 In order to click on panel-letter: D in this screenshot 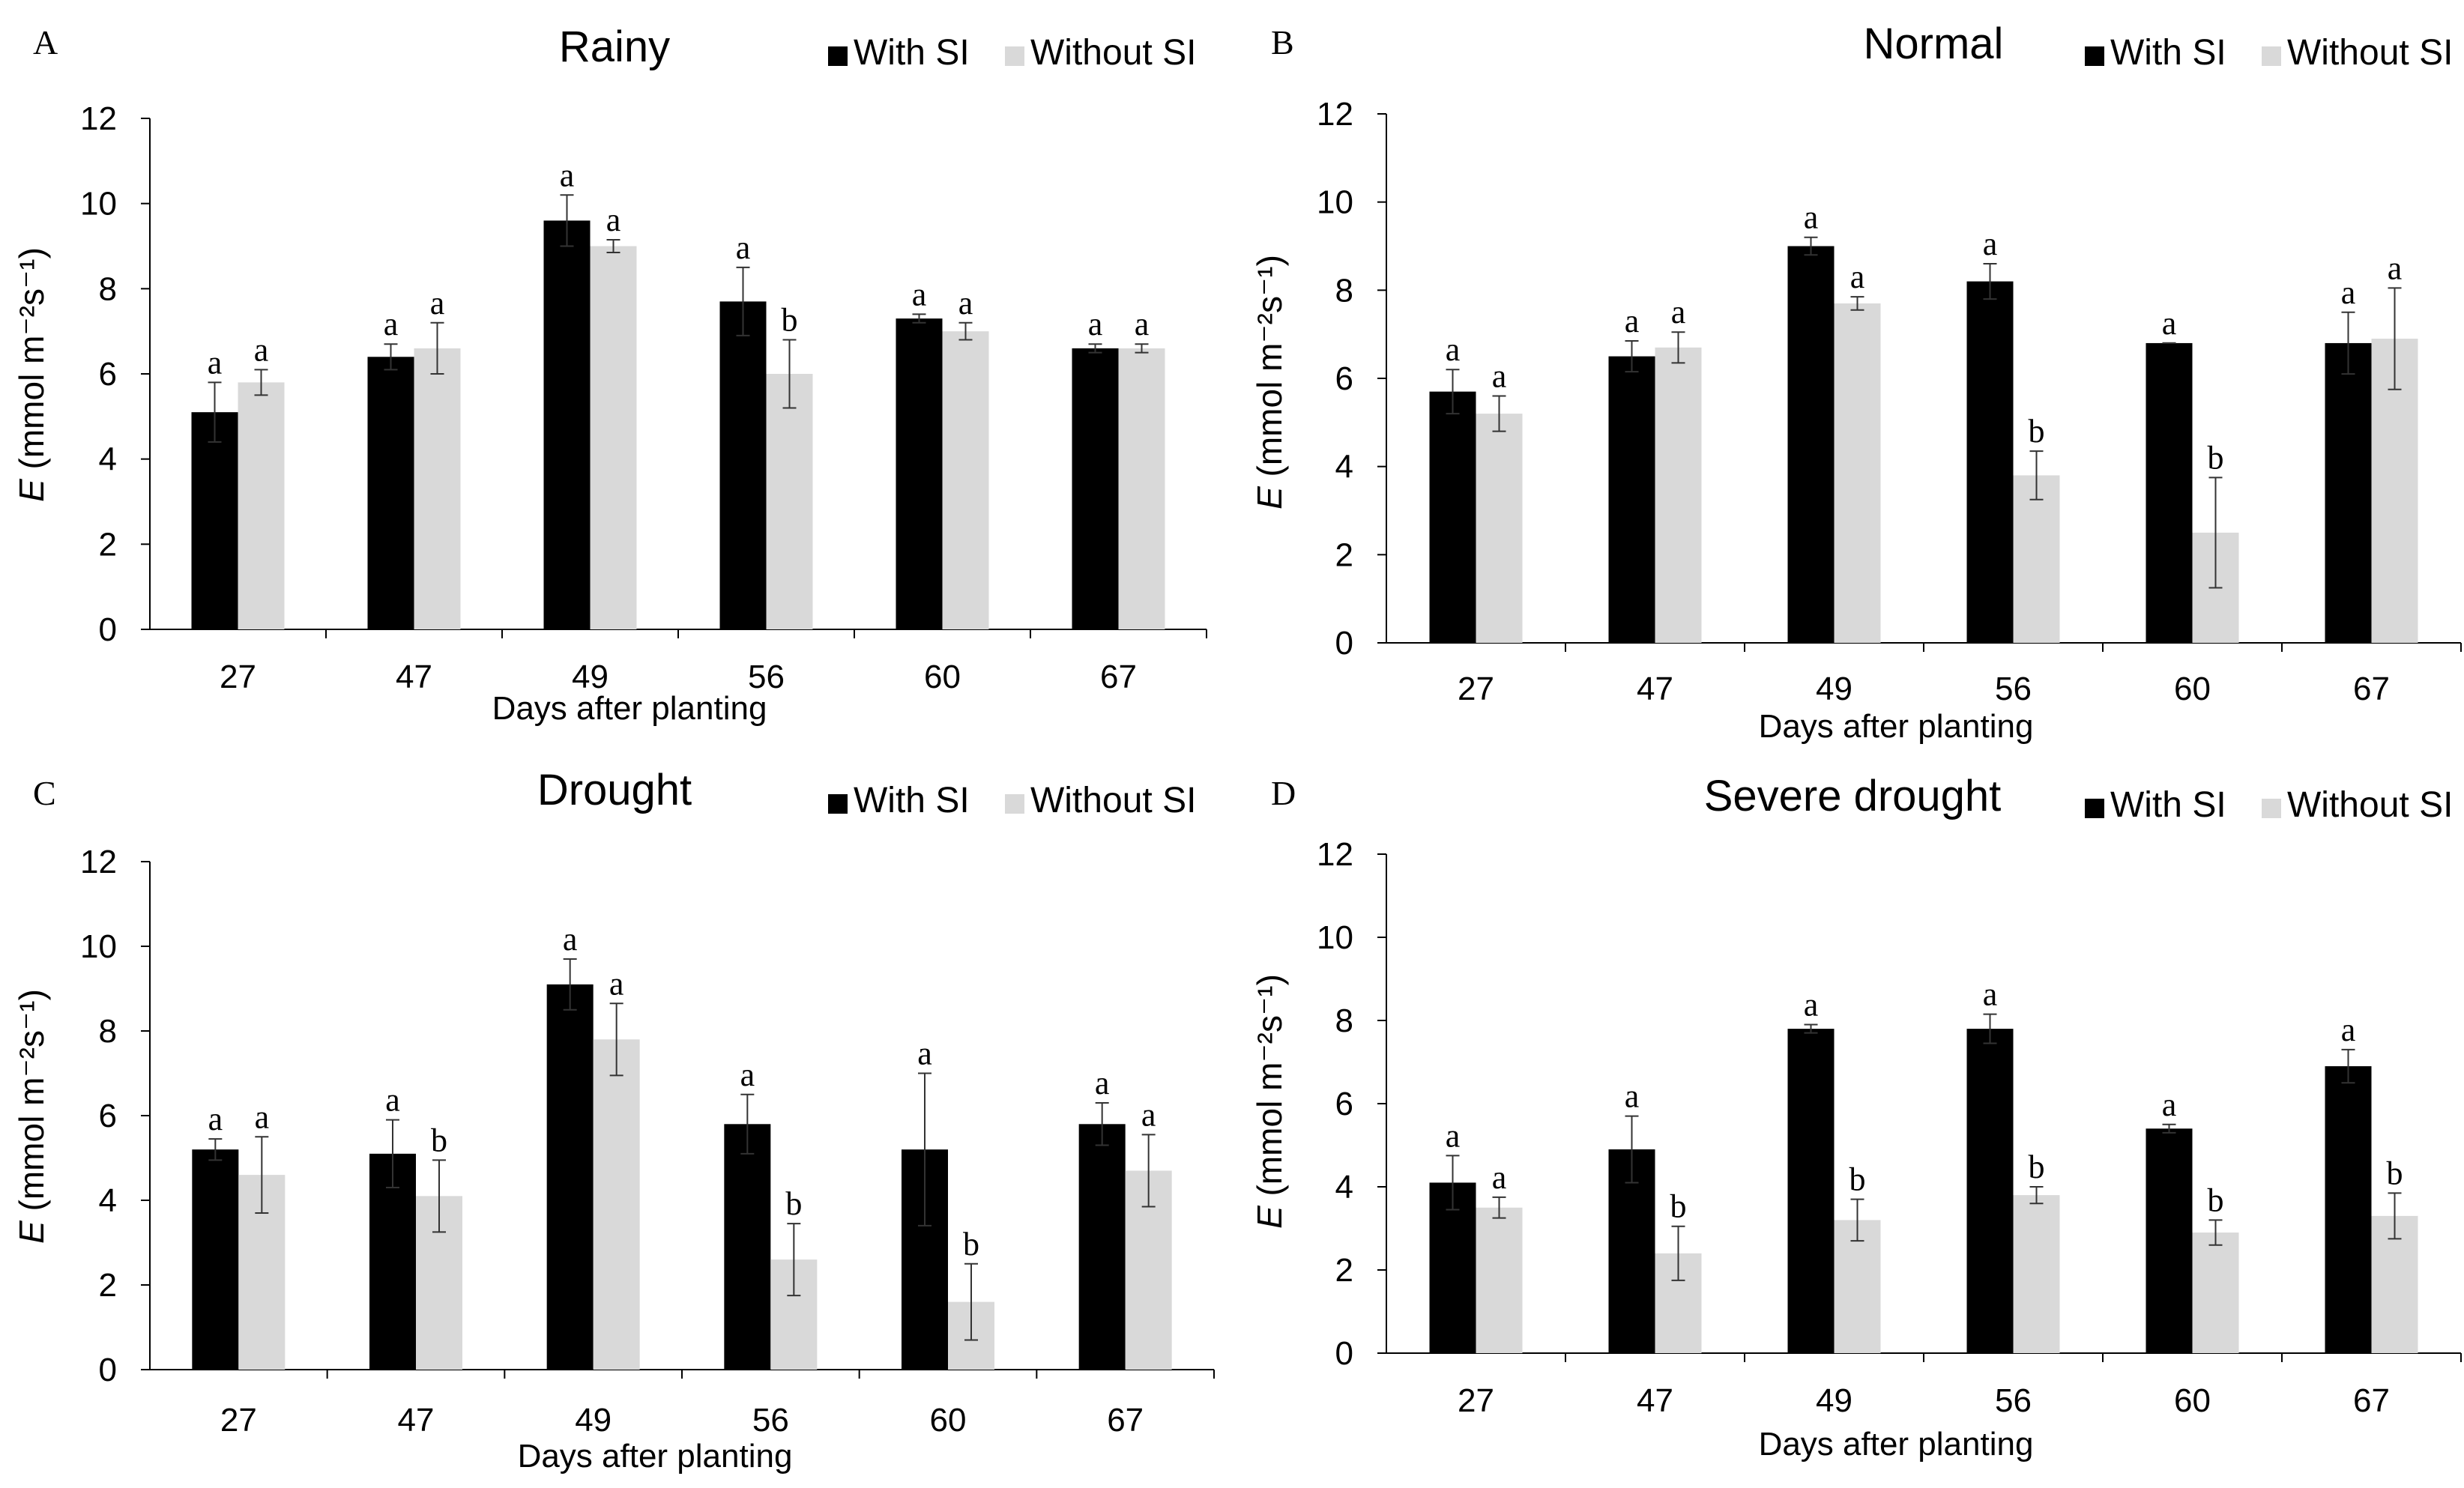, I will do `click(1283, 793)`.